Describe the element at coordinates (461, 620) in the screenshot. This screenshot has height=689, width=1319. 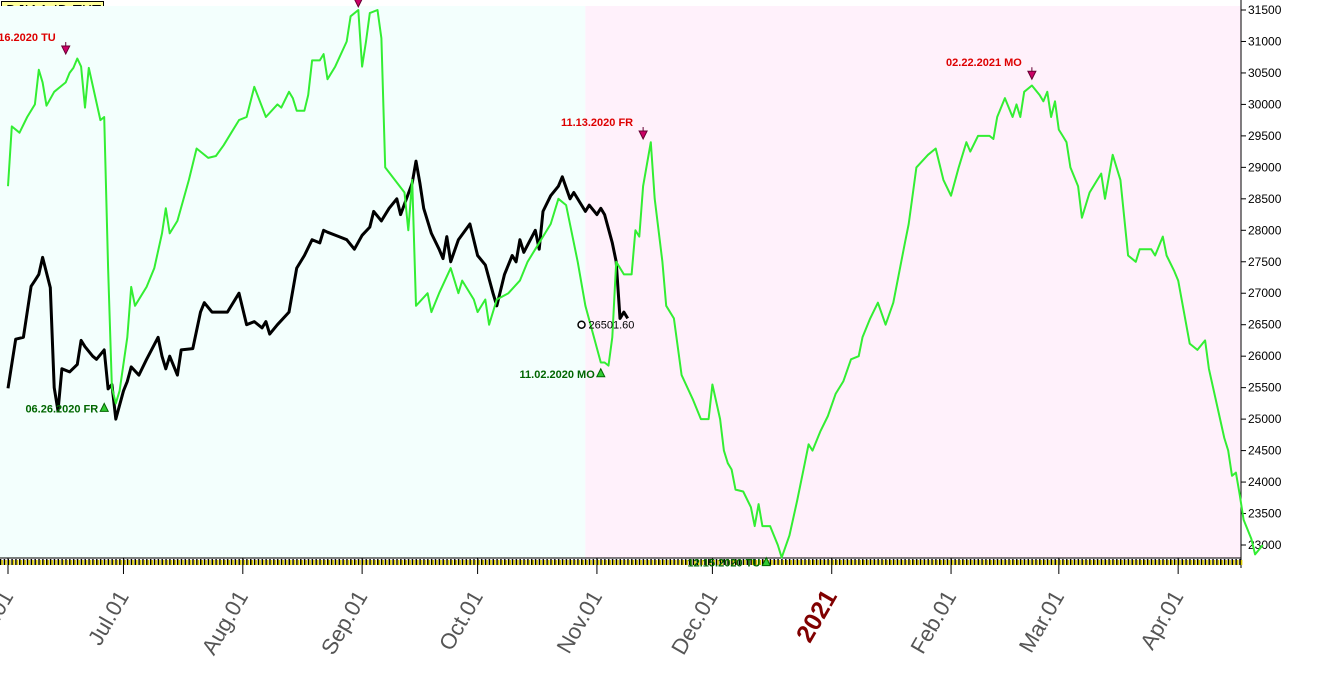
I see `x-month-label: Oct.01` at that location.